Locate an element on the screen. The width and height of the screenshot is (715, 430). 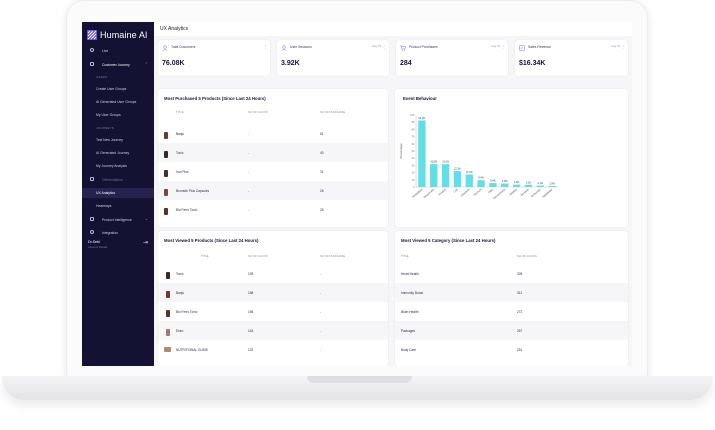
x-tick-label: Account is located at coordinates (478, 191).